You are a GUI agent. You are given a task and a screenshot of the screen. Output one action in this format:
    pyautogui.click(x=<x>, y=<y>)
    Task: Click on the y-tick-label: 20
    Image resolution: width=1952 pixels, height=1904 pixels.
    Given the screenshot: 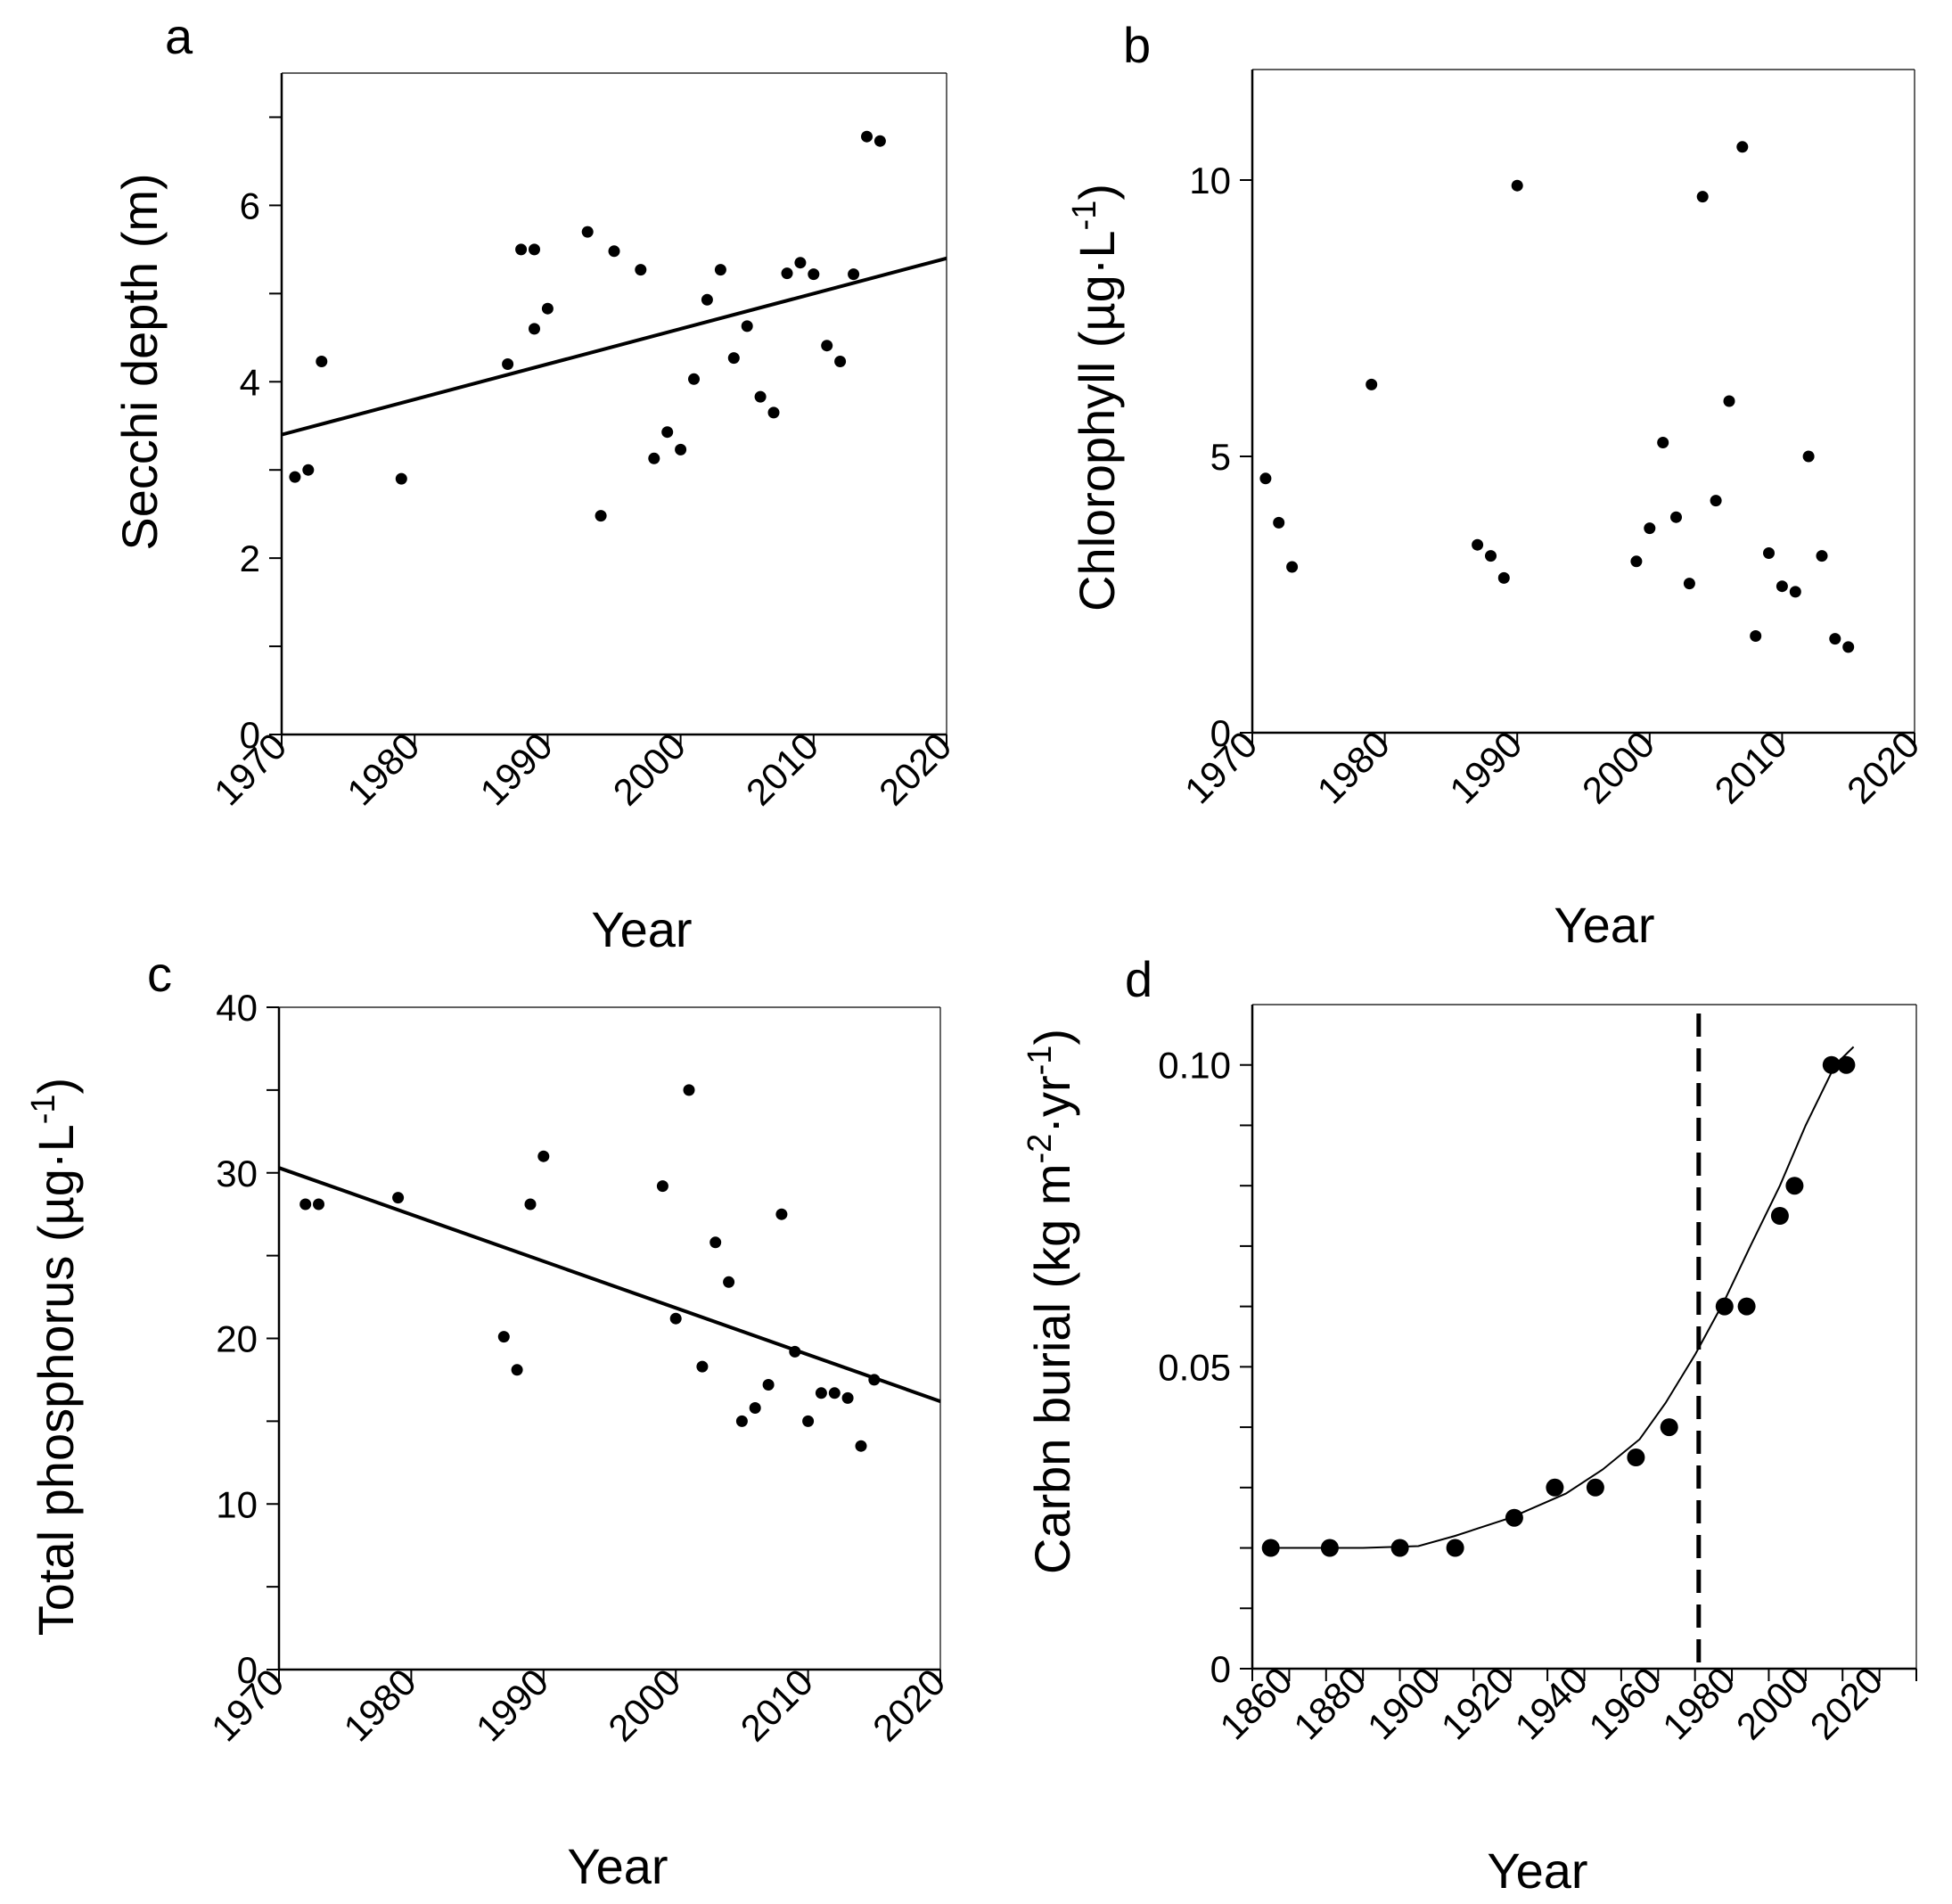 What is the action you would take?
    pyautogui.click(x=237, y=1339)
    